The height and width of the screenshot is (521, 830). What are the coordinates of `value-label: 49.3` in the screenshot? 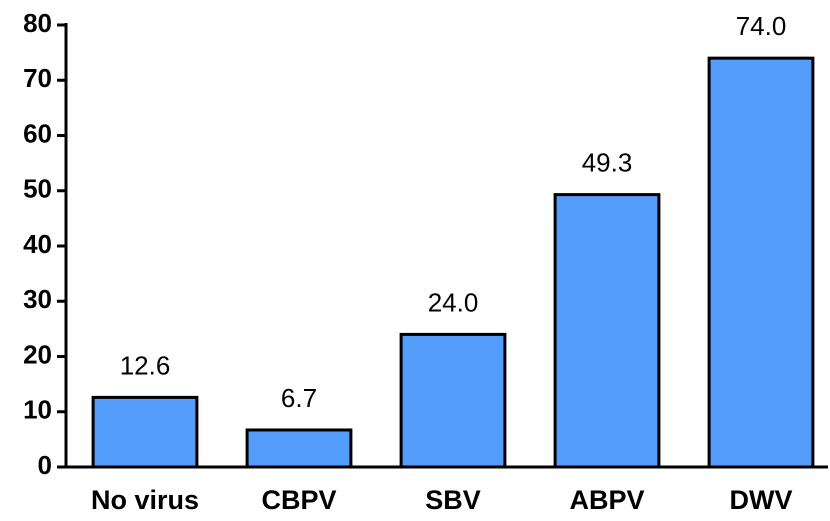 It's located at (607, 162).